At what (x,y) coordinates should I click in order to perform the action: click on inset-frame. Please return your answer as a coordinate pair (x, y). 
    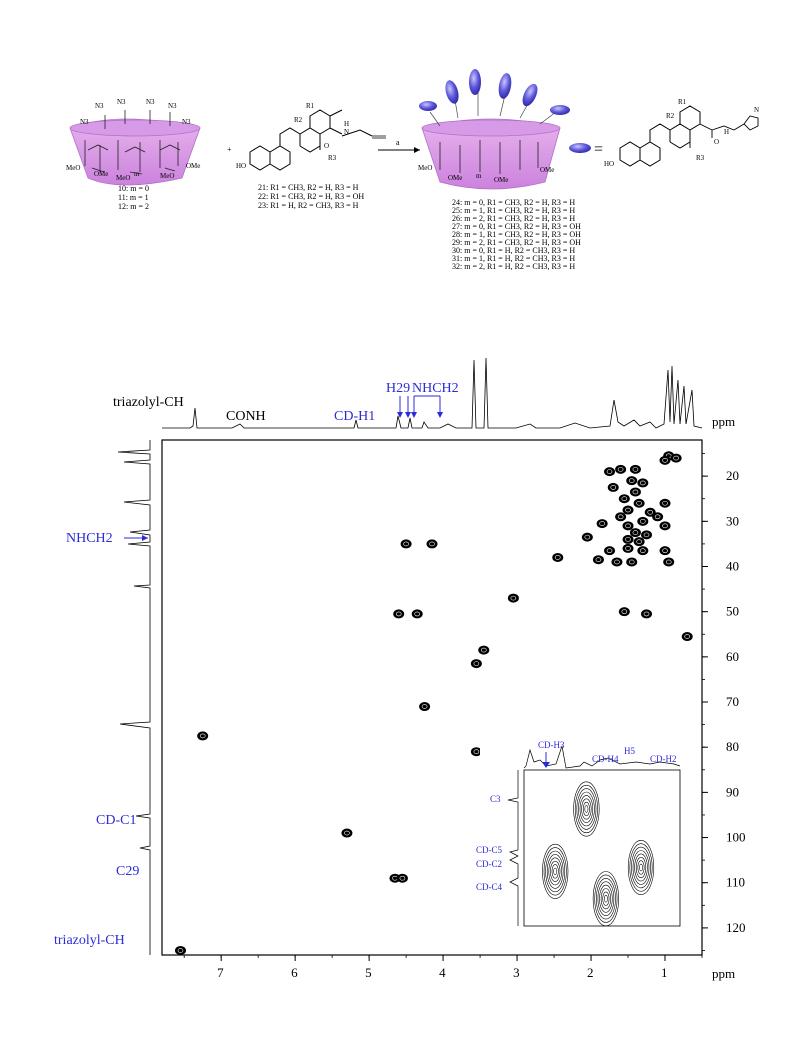
    Looking at the image, I should click on (602, 848).